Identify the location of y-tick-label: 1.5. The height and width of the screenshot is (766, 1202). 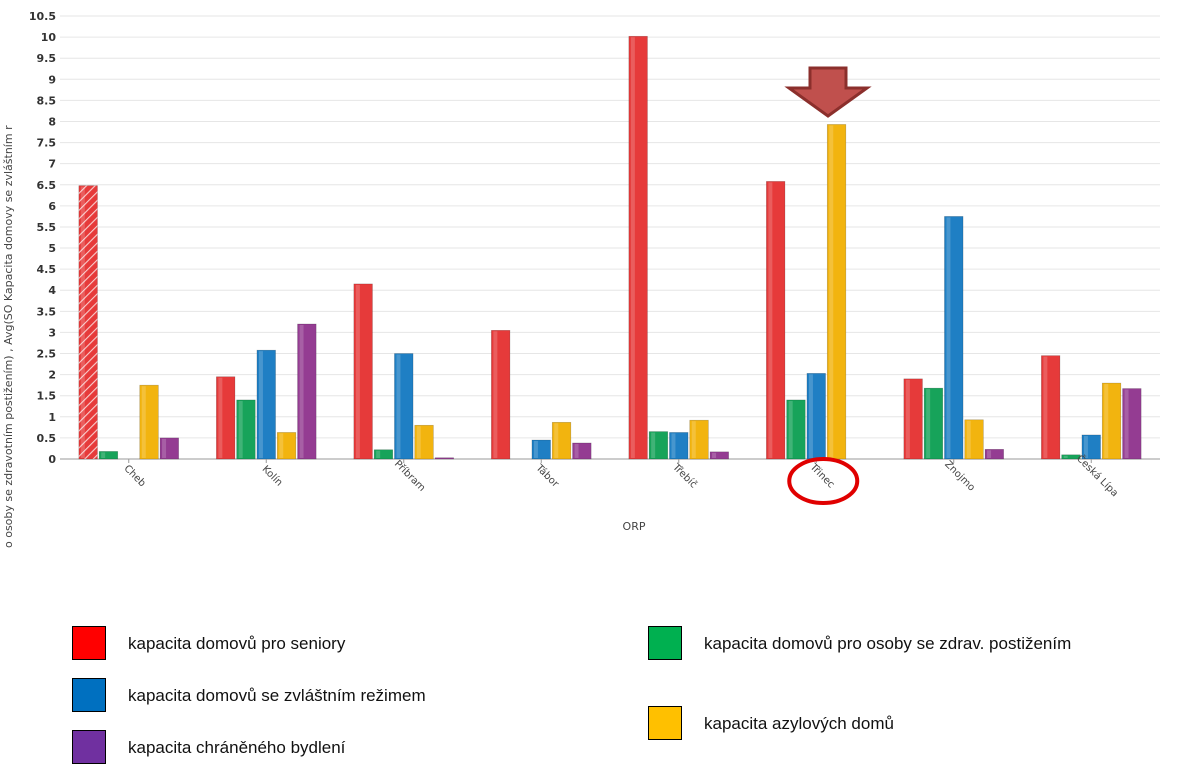
(47, 396).